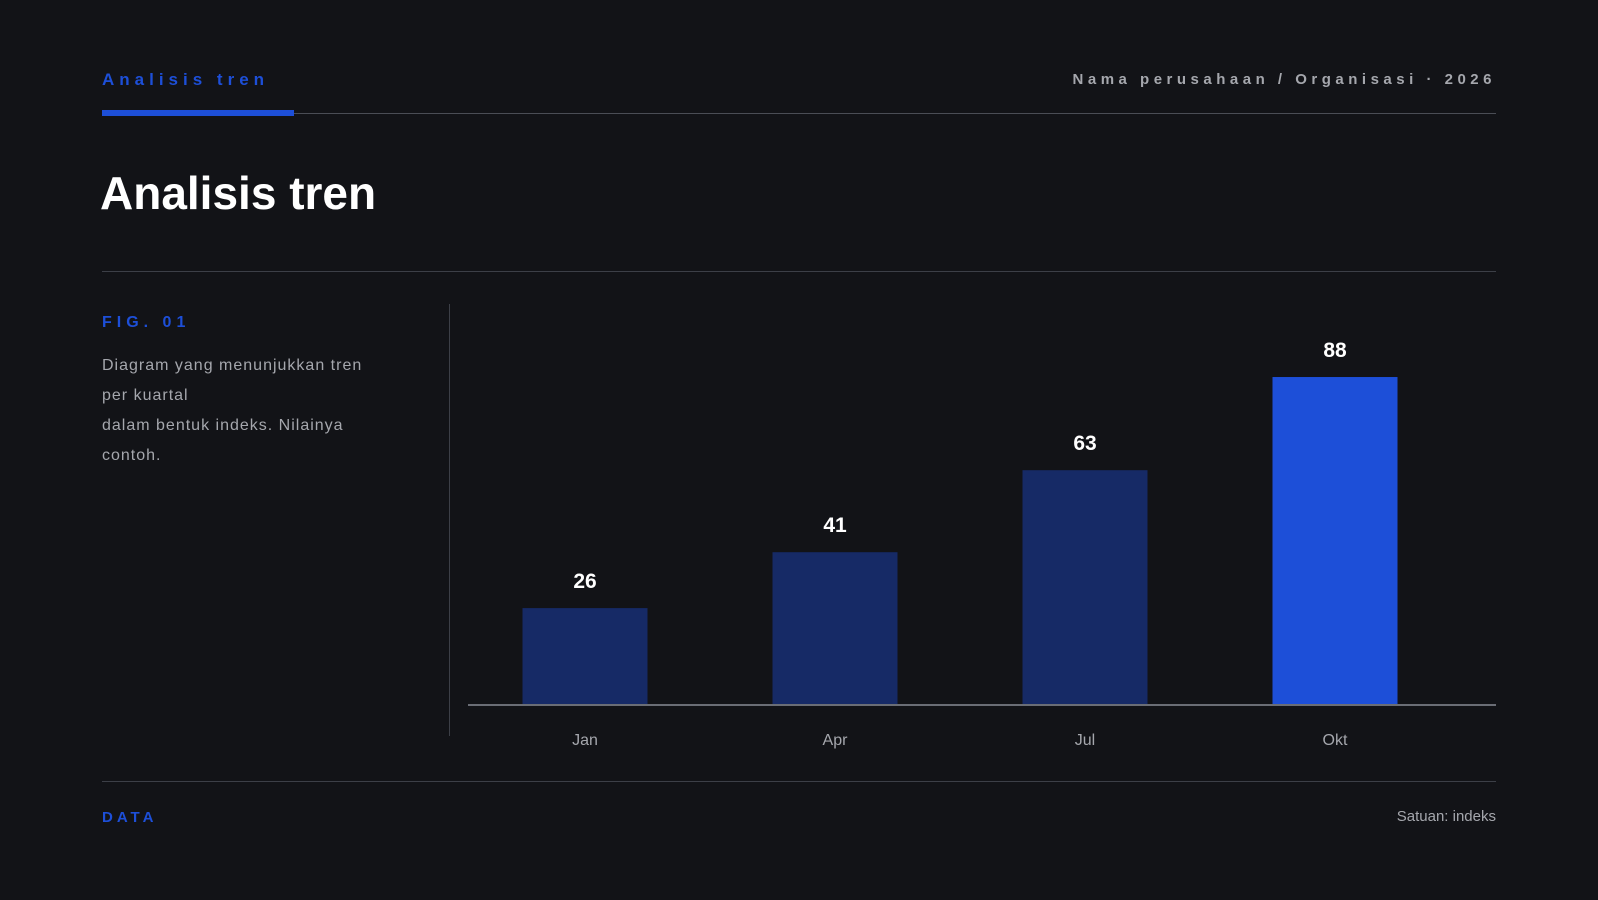 Image resolution: width=1598 pixels, height=900 pixels. Describe the element at coordinates (1335, 350) in the screenshot. I see `bar-value-label: 88` at that location.